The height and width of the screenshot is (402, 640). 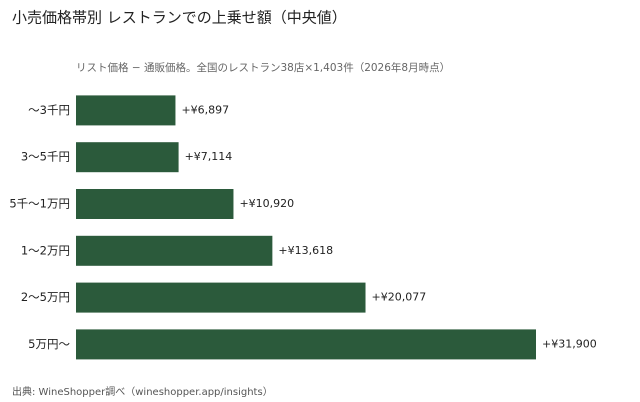 I want to click on category-label: 〜3千円, so click(x=49, y=110).